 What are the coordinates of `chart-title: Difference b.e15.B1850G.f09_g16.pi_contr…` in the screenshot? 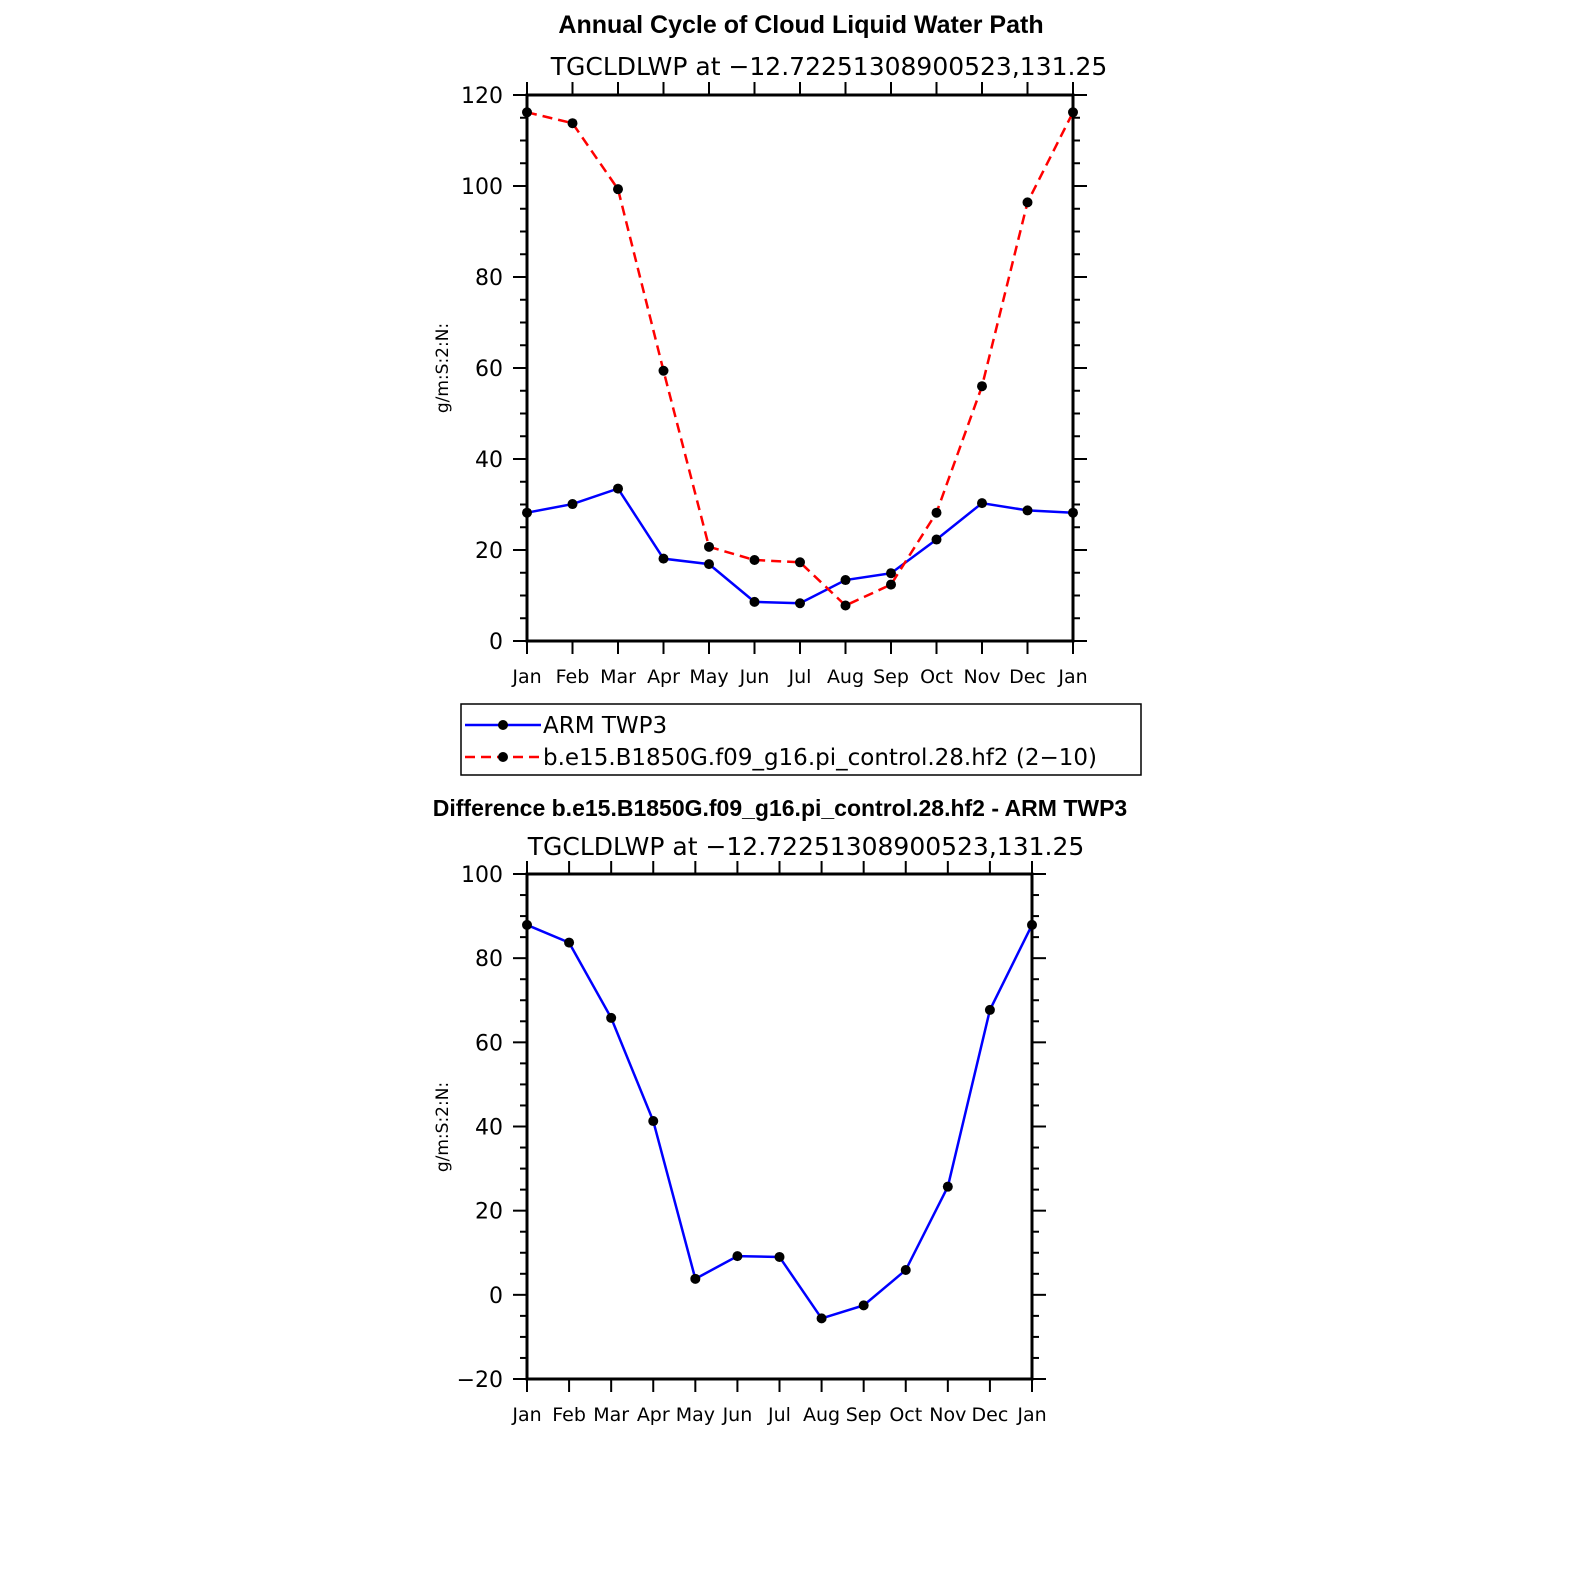 It's located at (780, 808).